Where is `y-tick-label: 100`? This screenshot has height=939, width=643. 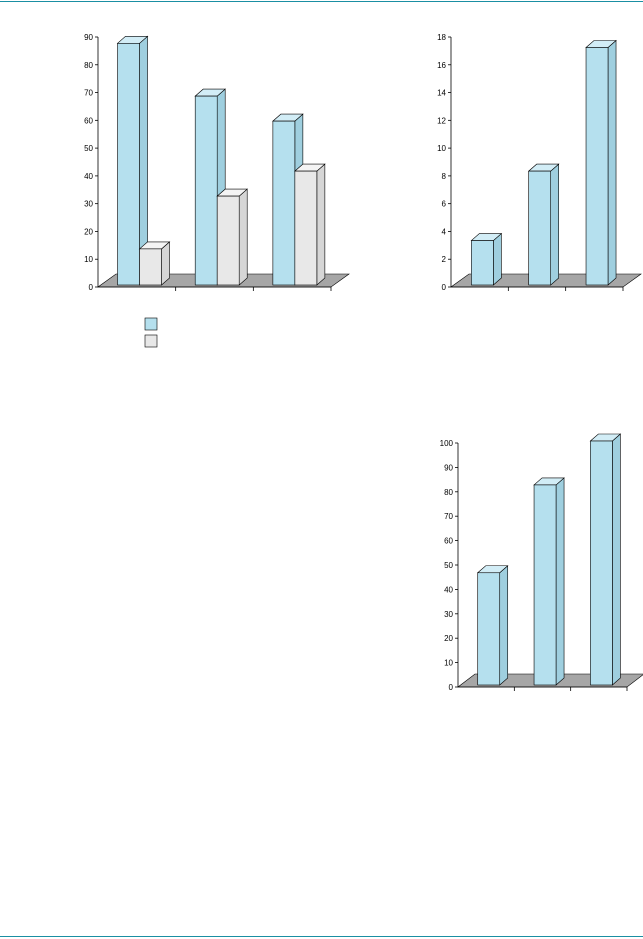
y-tick-label: 100 is located at coordinates (447, 443).